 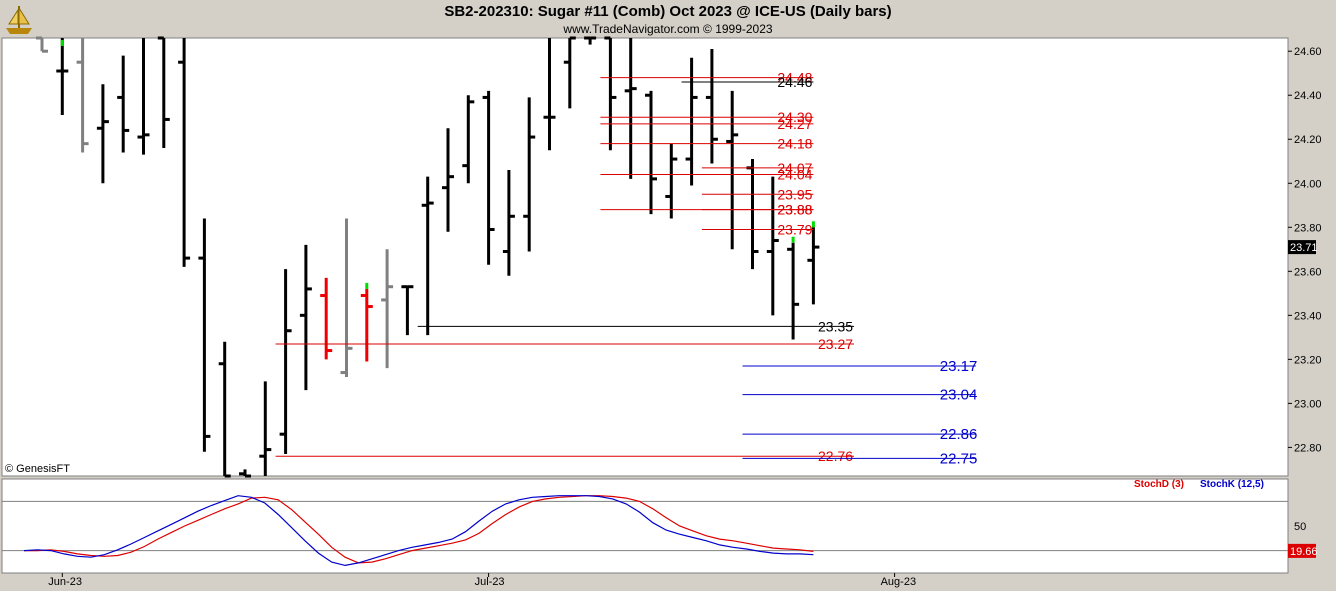 What do you see at coordinates (959, 458) in the screenshot?
I see `price-level-label: 22.75` at bounding box center [959, 458].